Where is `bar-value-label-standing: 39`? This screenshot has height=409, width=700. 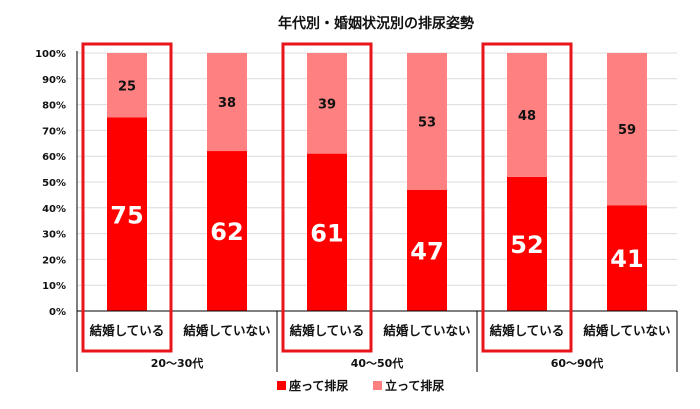
bar-value-label-standing: 39 is located at coordinates (327, 104).